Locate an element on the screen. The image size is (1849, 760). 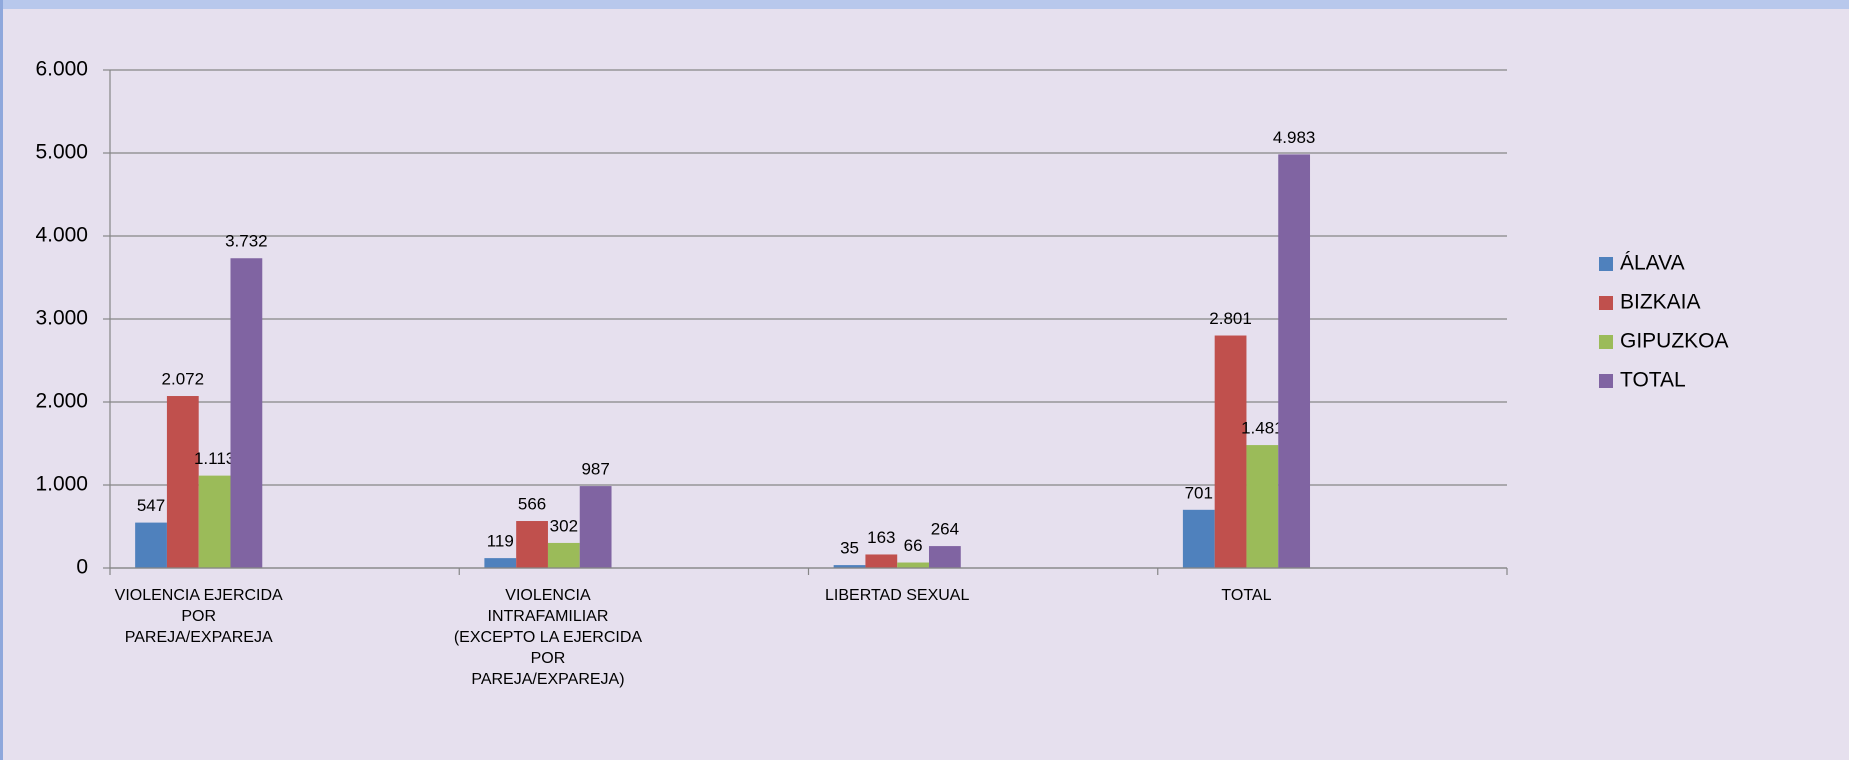
y-tick-label: 2.000 is located at coordinates (61, 401).